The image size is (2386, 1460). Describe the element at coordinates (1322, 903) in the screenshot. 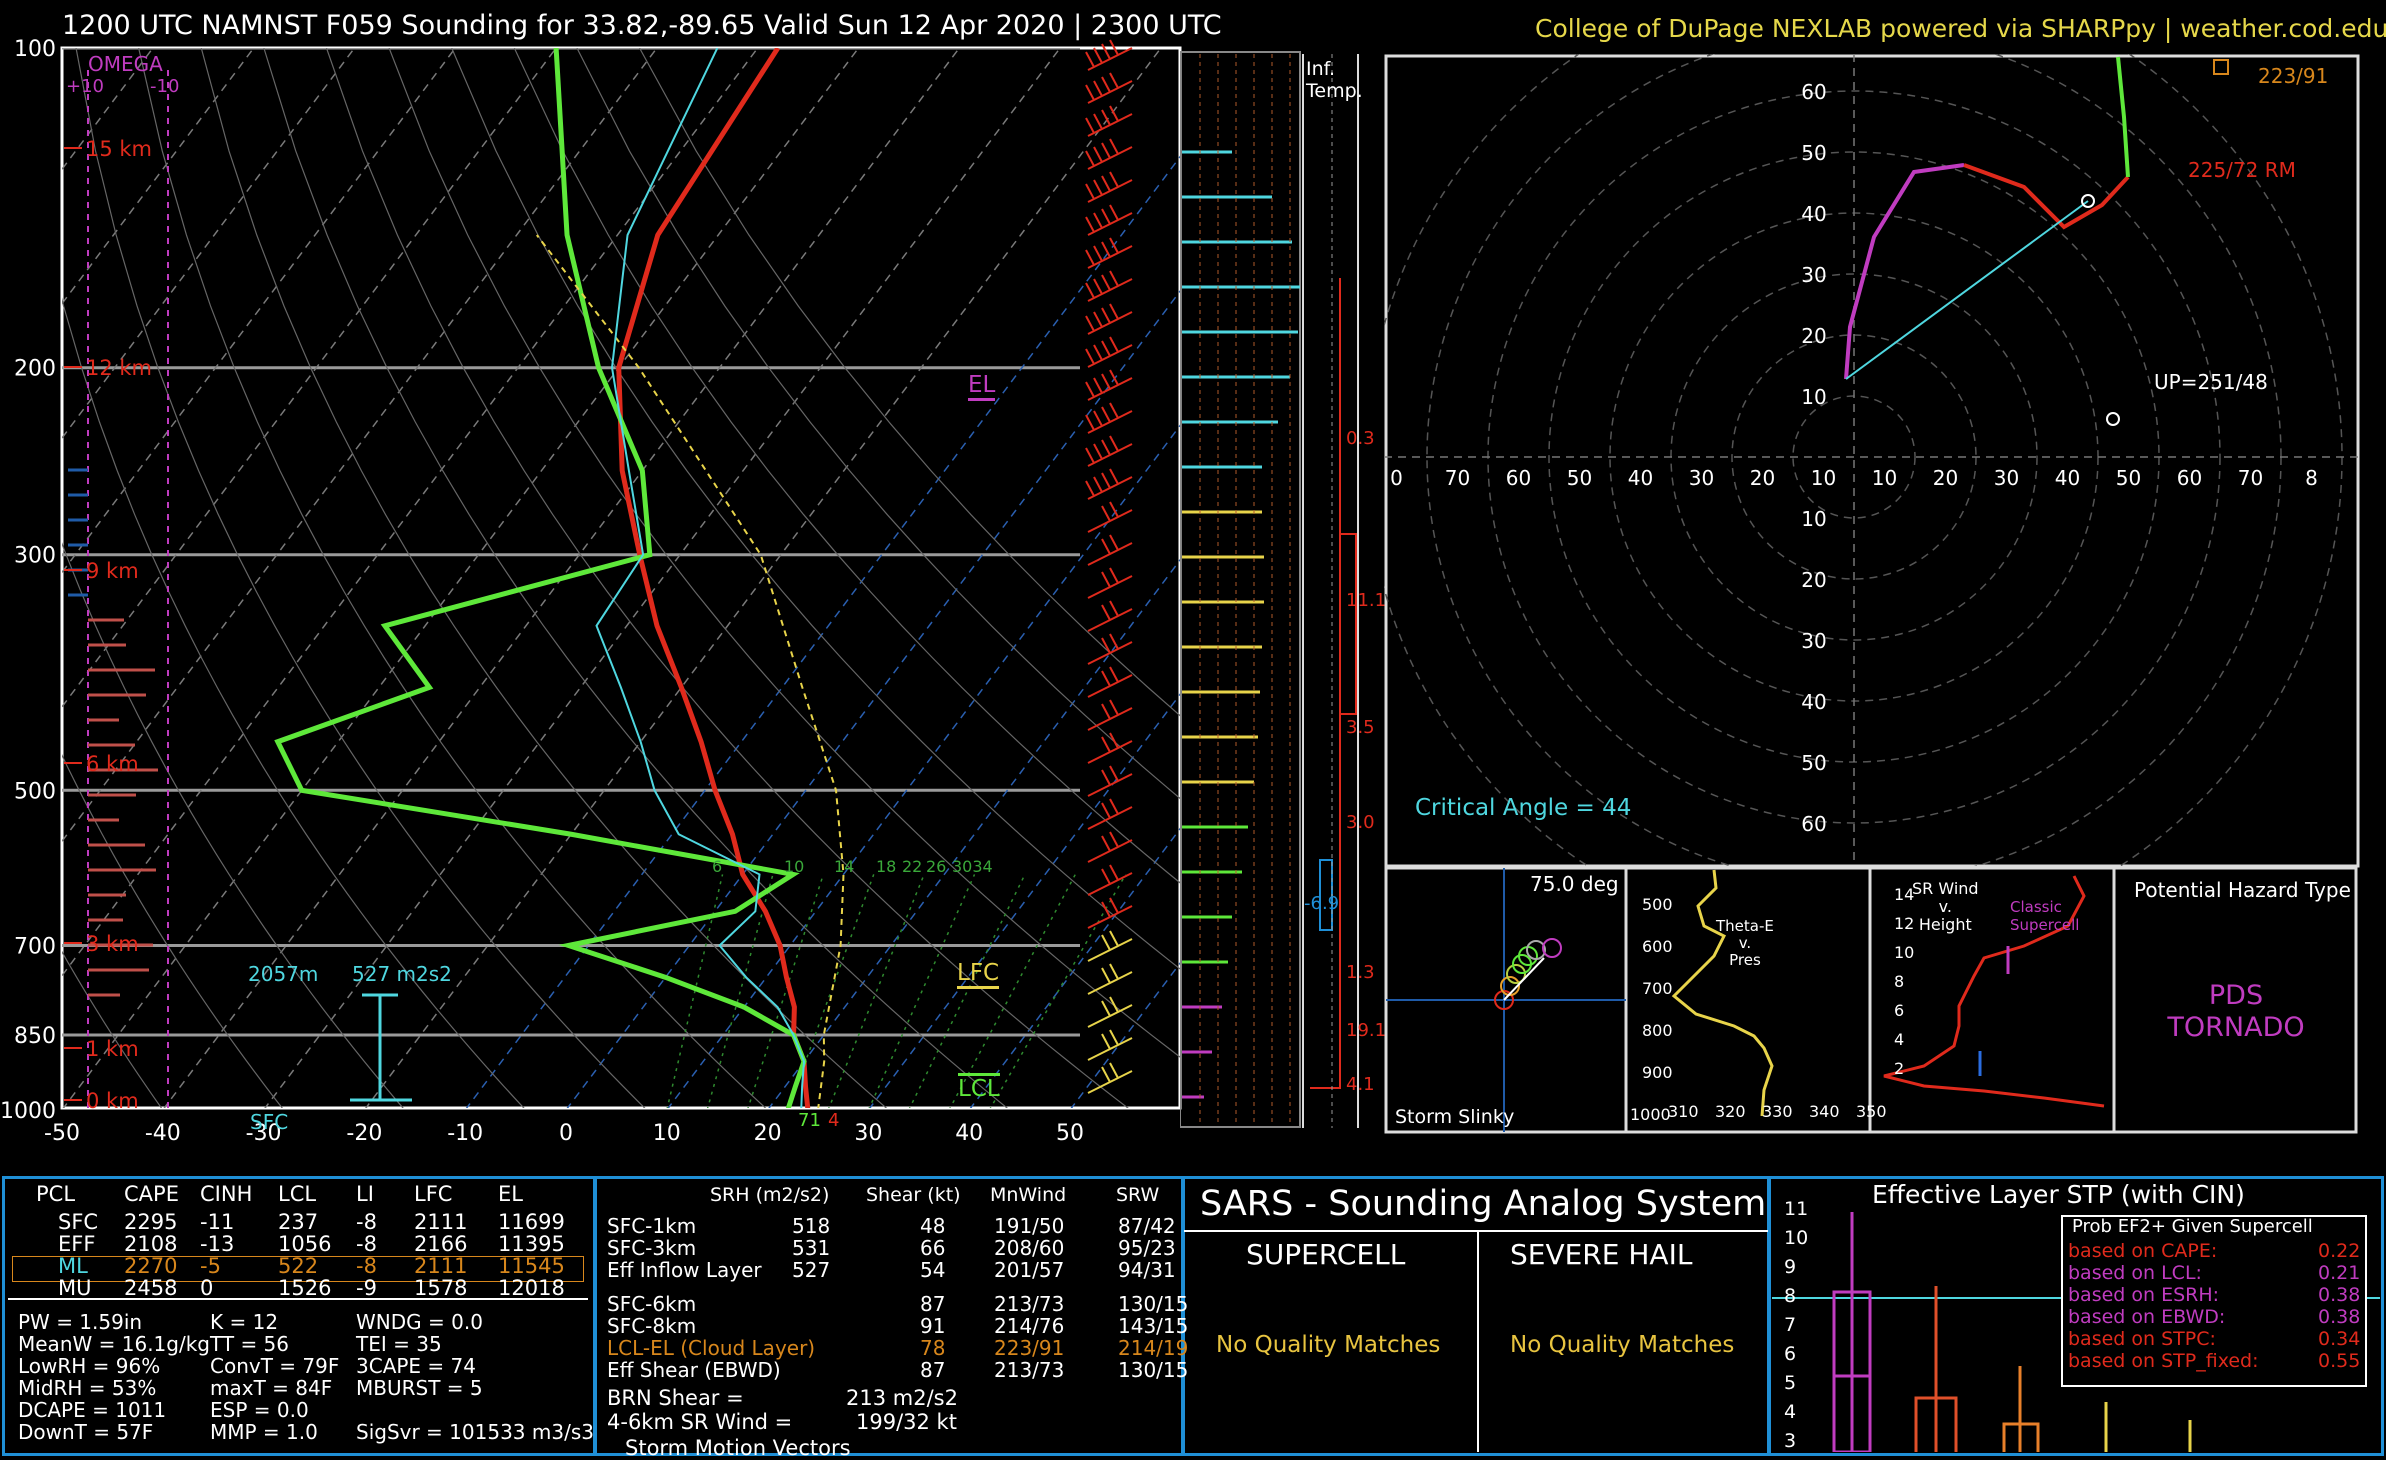

I see `inflection-value: -6.9` at that location.